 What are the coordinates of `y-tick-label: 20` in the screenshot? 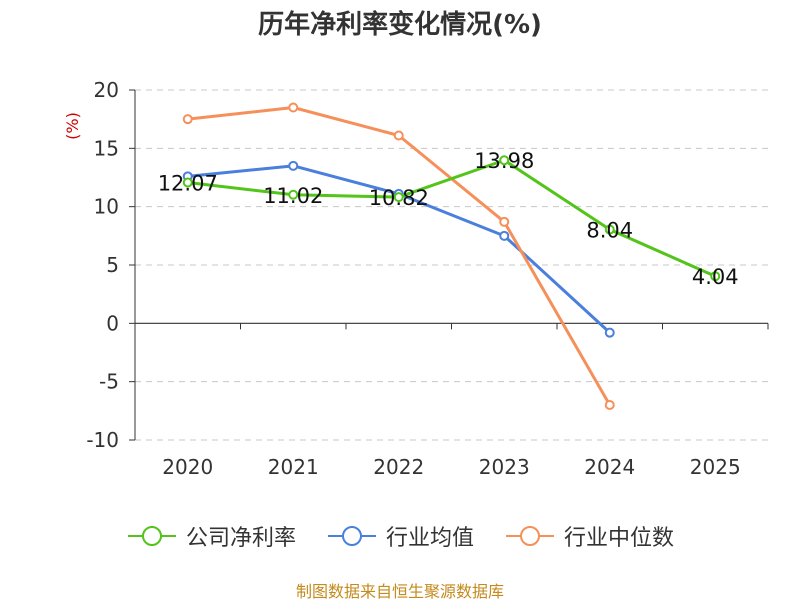 It's located at (106, 90).